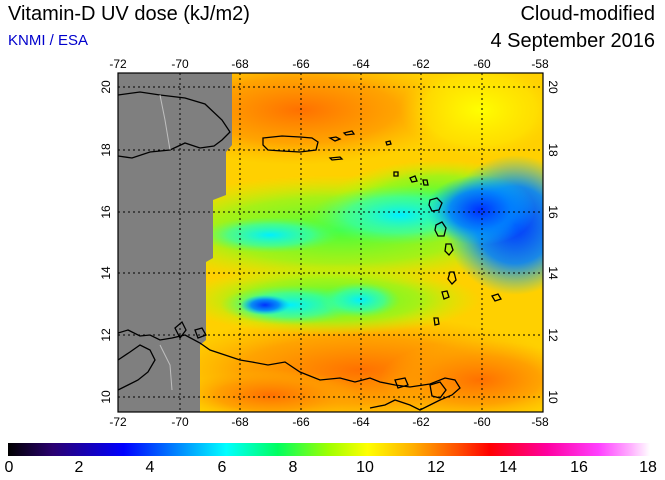  I want to click on colorbar-tick: 14, so click(508, 467).